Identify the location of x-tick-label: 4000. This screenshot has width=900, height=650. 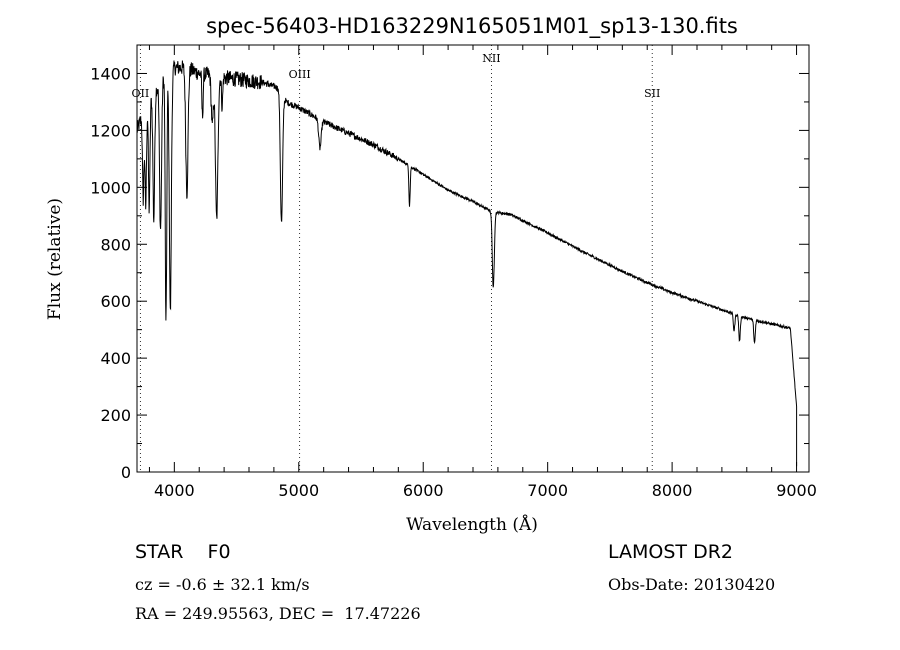
(174, 490).